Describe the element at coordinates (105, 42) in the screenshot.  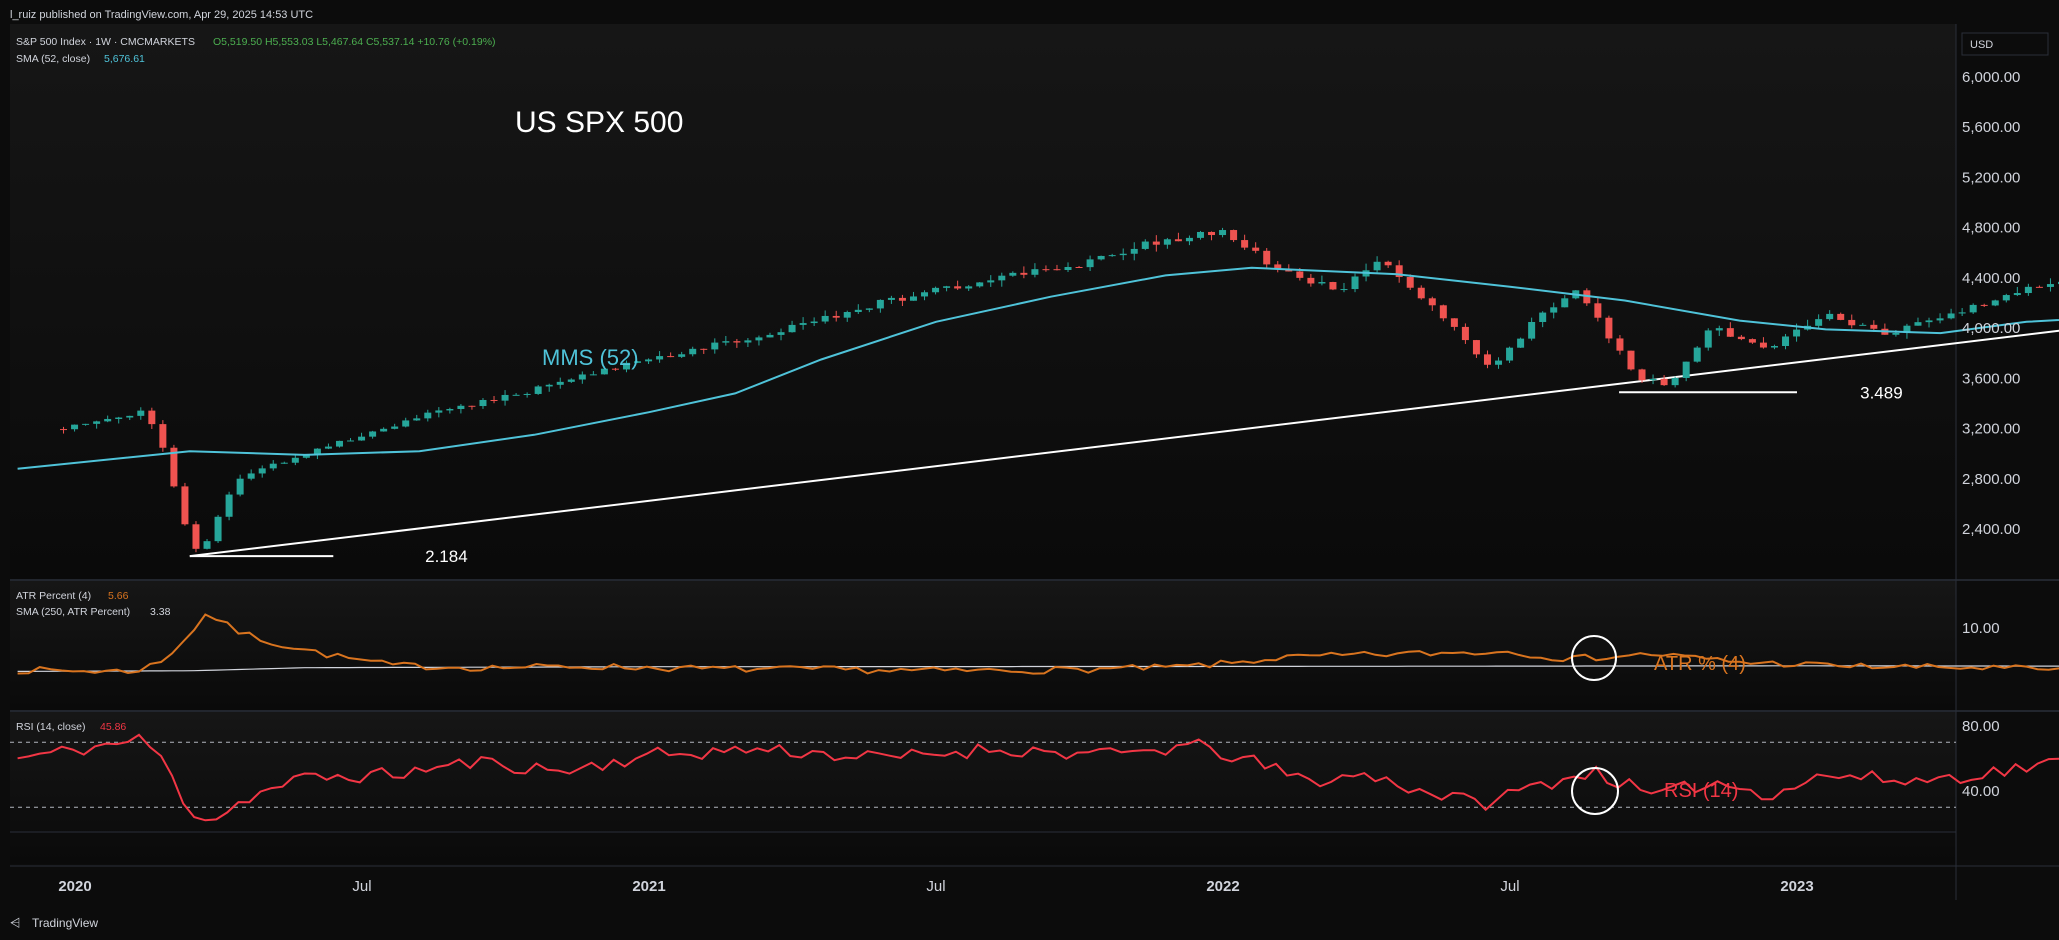
I see `price-legend-symbol: S&P 500 Index · 1W · CMCMARKETS` at that location.